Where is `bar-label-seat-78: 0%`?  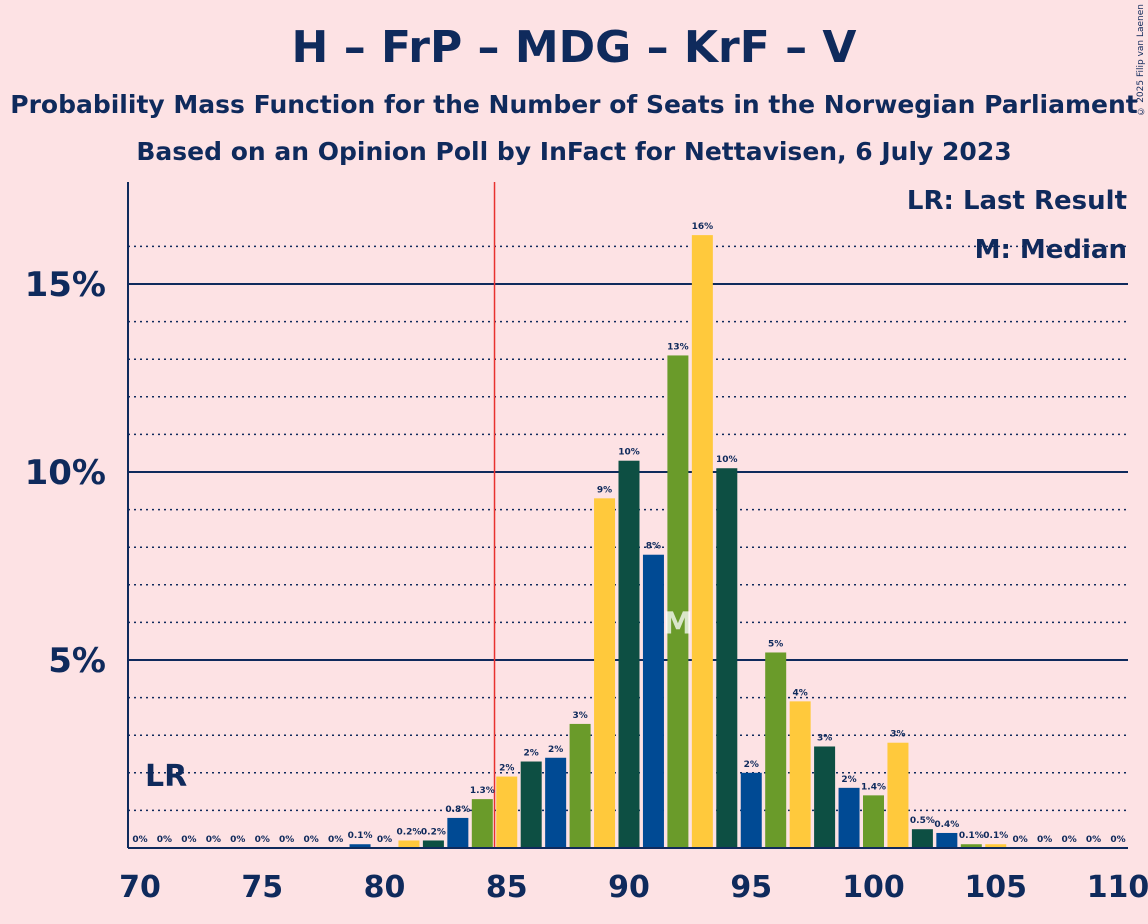
bar-label-seat-78: 0% is located at coordinates (335, 840).